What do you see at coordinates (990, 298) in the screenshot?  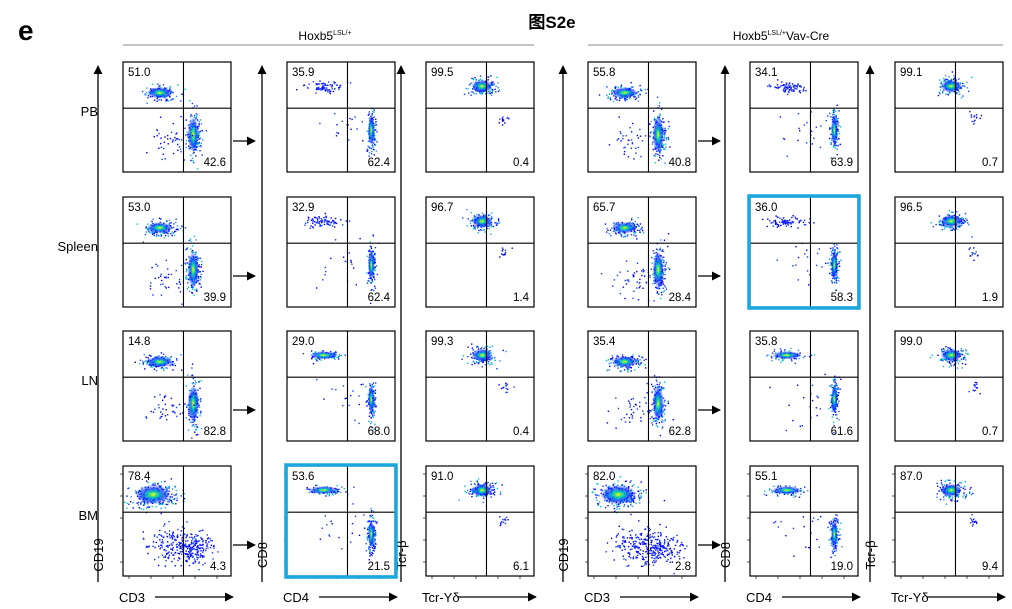 I see `quadrant-value-bottom-right: 1.9` at bounding box center [990, 298].